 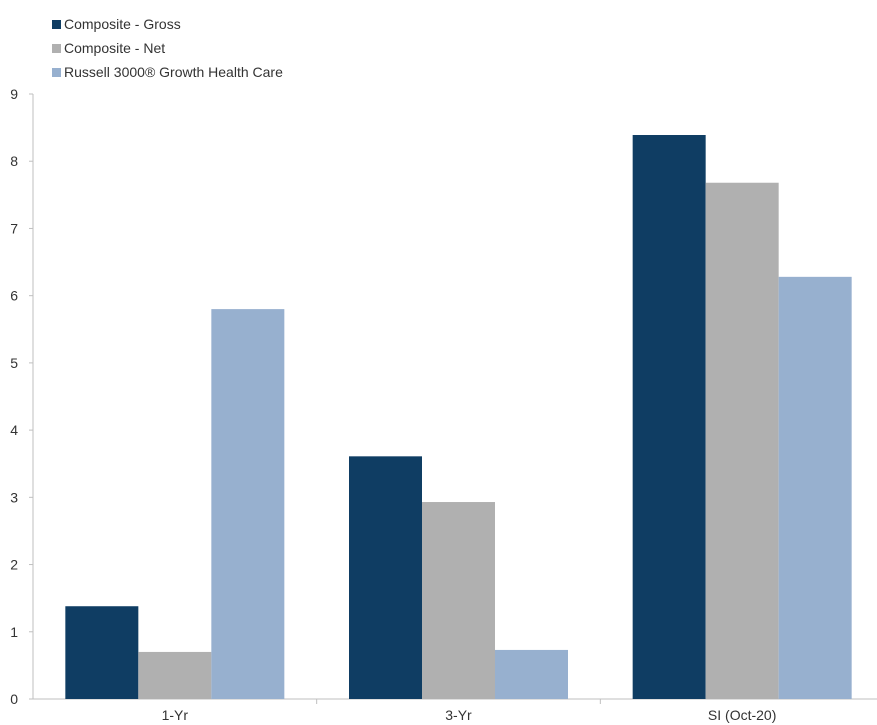 What do you see at coordinates (14, 363) in the screenshot?
I see `y-tick-label-5: 5` at bounding box center [14, 363].